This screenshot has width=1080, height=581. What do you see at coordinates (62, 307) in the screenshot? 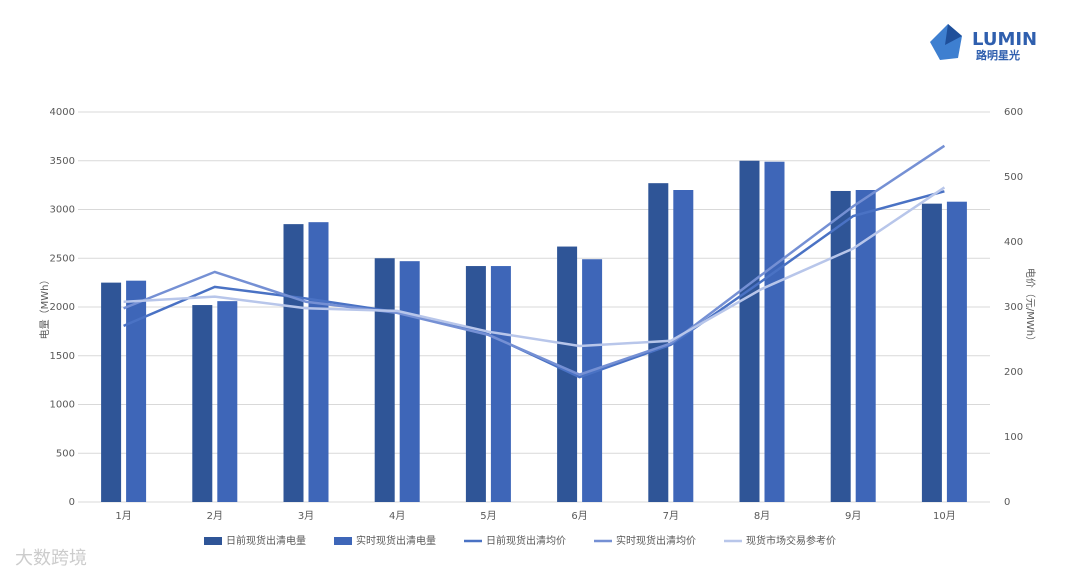
I see `y-tick-label: 2000` at bounding box center [62, 307].